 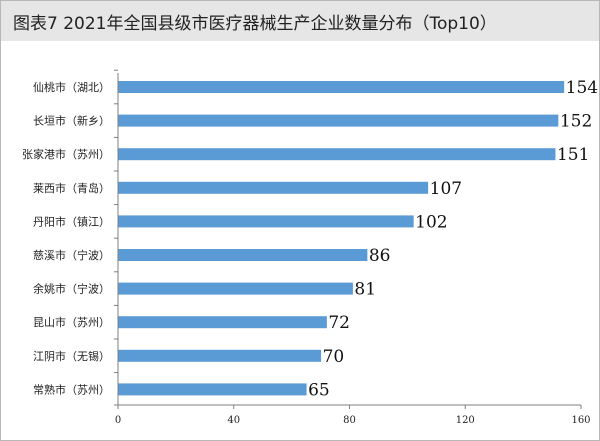 I want to click on value-label: 65, so click(x=319, y=390).